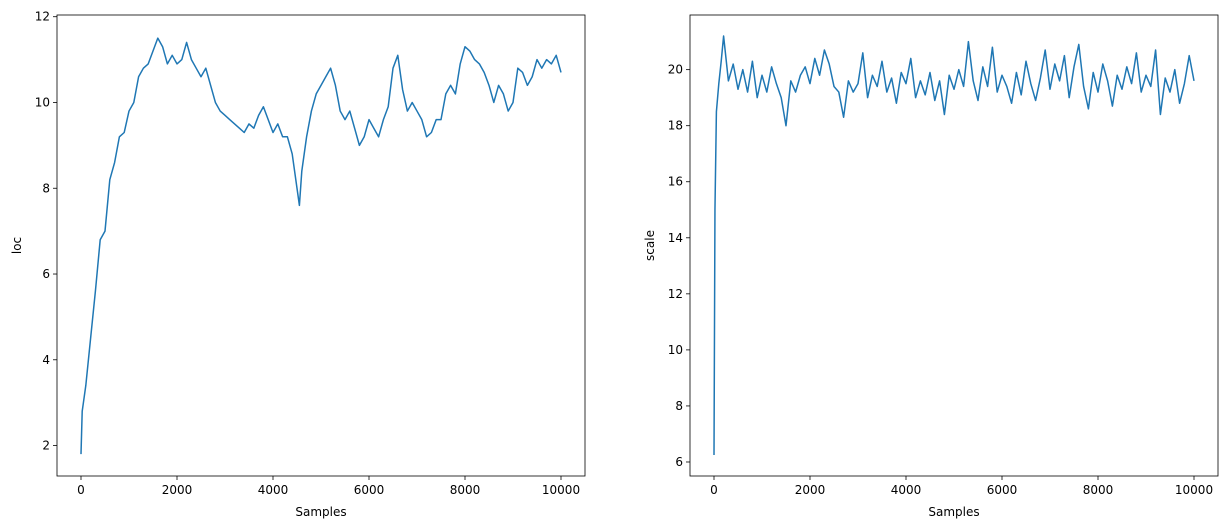 The height and width of the screenshot is (529, 1229). What do you see at coordinates (46, 360) in the screenshot?
I see `y-tick-label: 4` at bounding box center [46, 360].